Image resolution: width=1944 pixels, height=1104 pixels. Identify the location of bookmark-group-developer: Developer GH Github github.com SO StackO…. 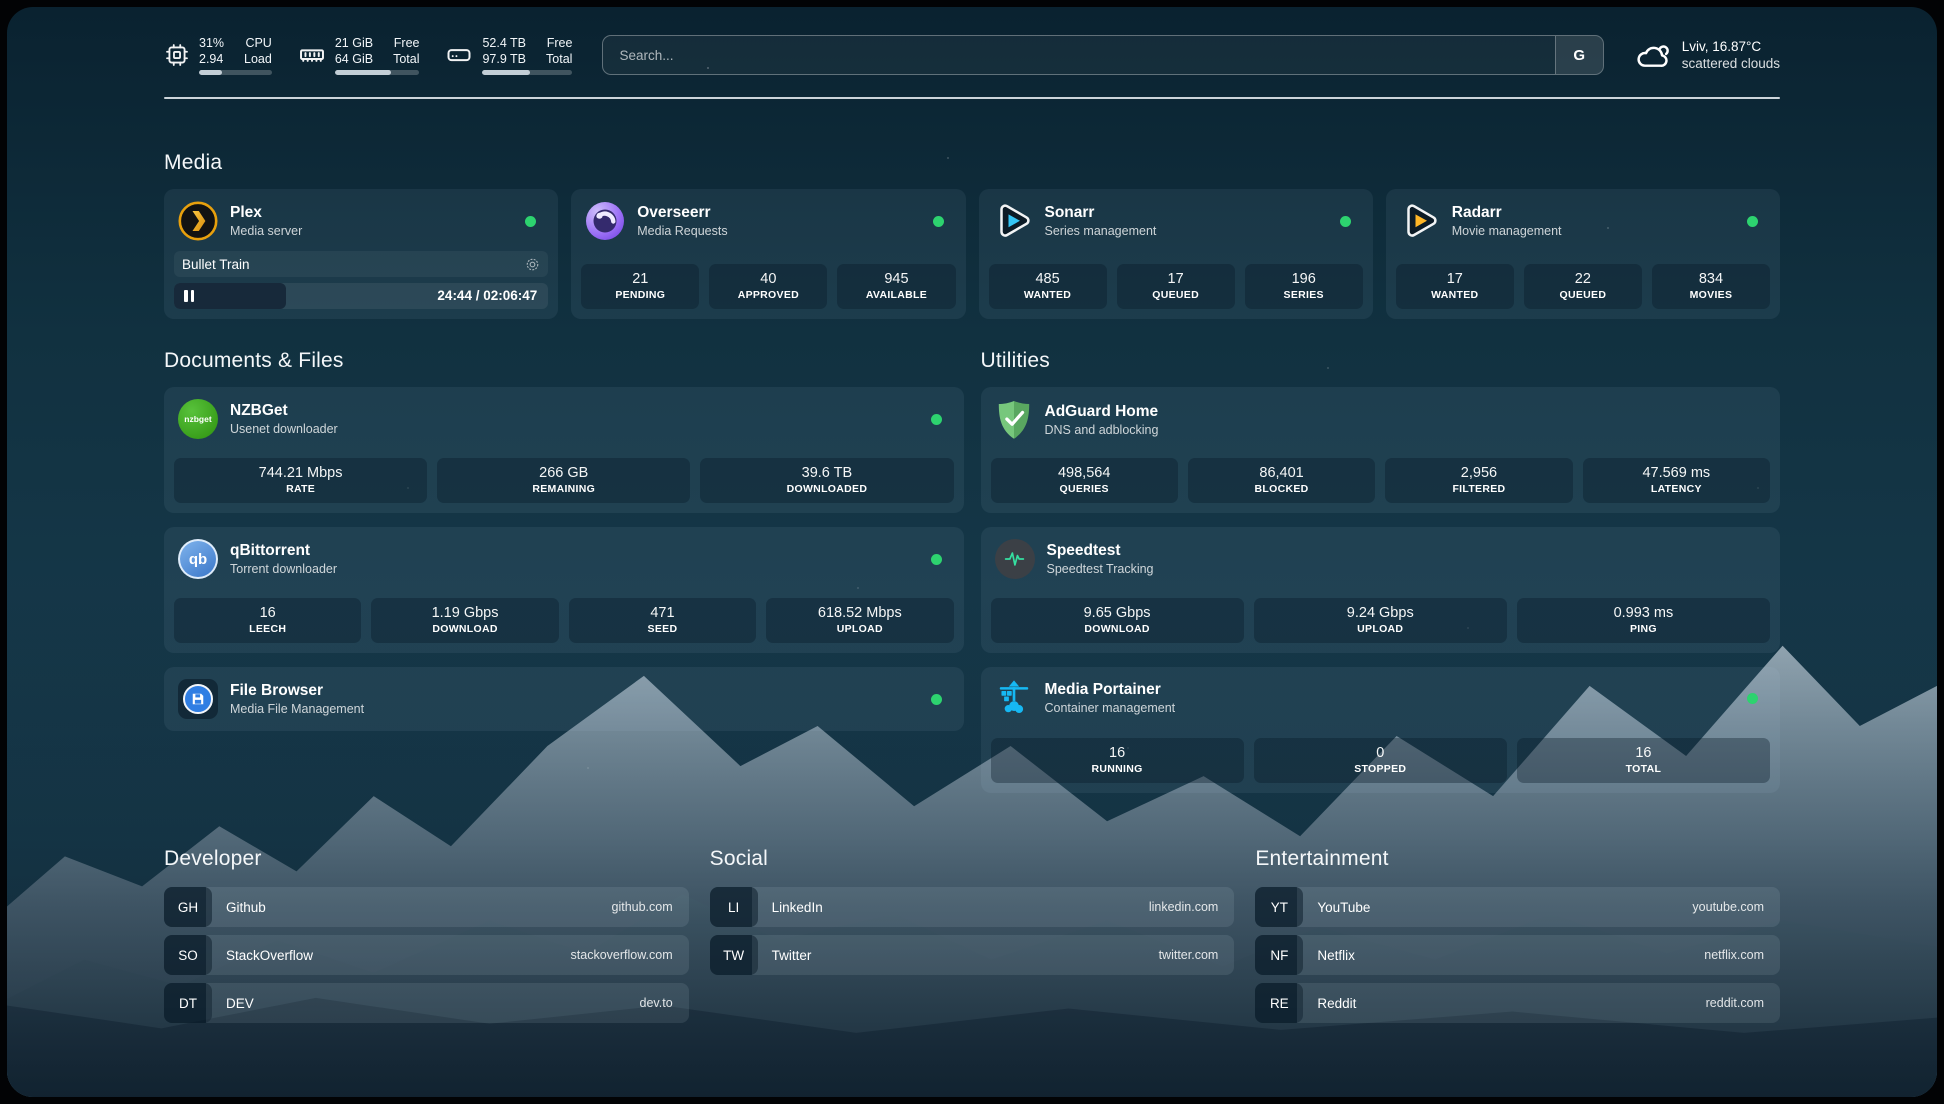
(426, 935).